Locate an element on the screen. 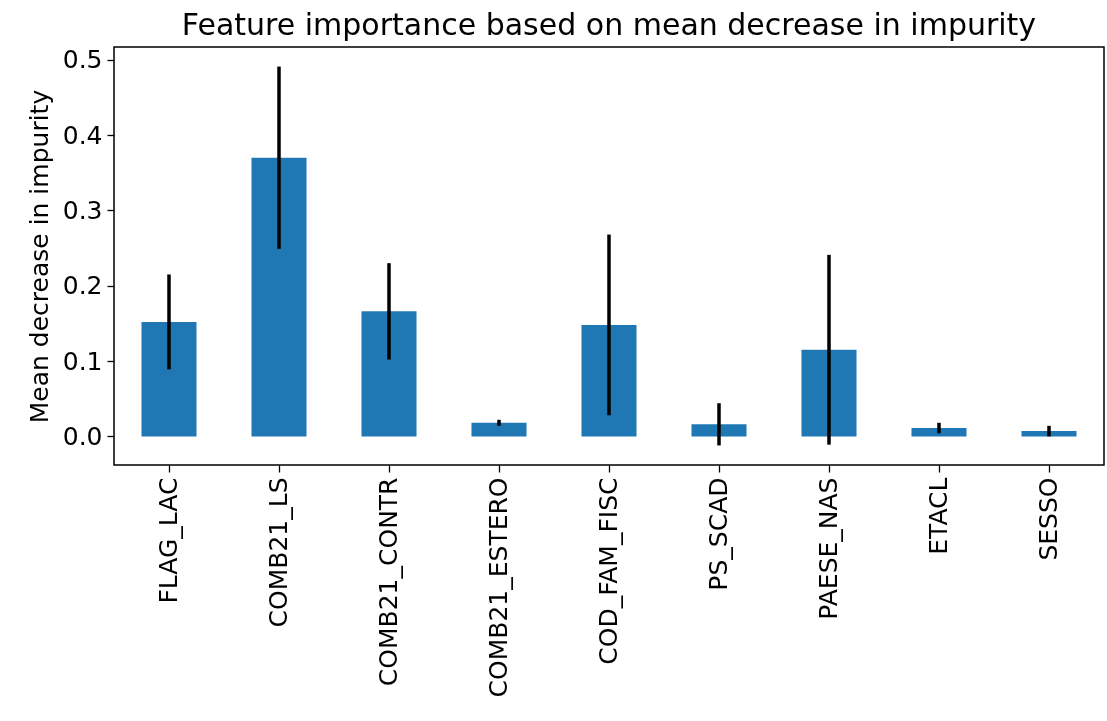 The height and width of the screenshot is (721, 1107). x-tick-label: FLAG_LAC is located at coordinates (168, 540).